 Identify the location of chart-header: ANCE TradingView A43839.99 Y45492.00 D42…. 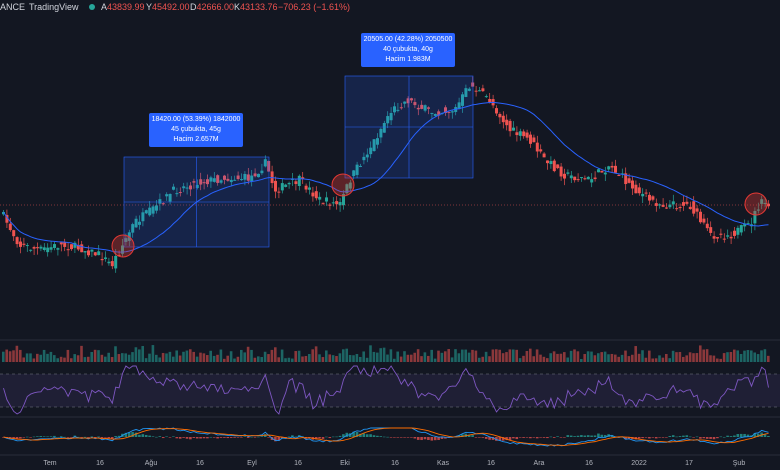
(390, 7).